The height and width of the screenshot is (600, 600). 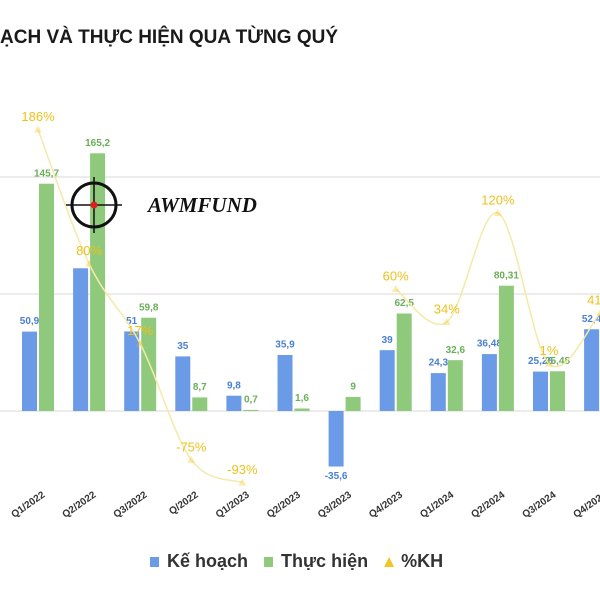 I want to click on data-label: 41%, so click(x=593, y=300).